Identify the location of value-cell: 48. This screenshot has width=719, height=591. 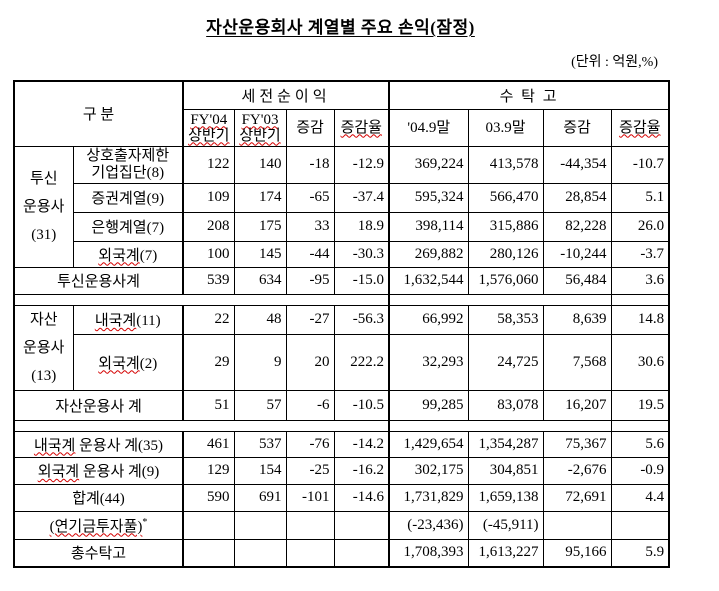
(260, 319).